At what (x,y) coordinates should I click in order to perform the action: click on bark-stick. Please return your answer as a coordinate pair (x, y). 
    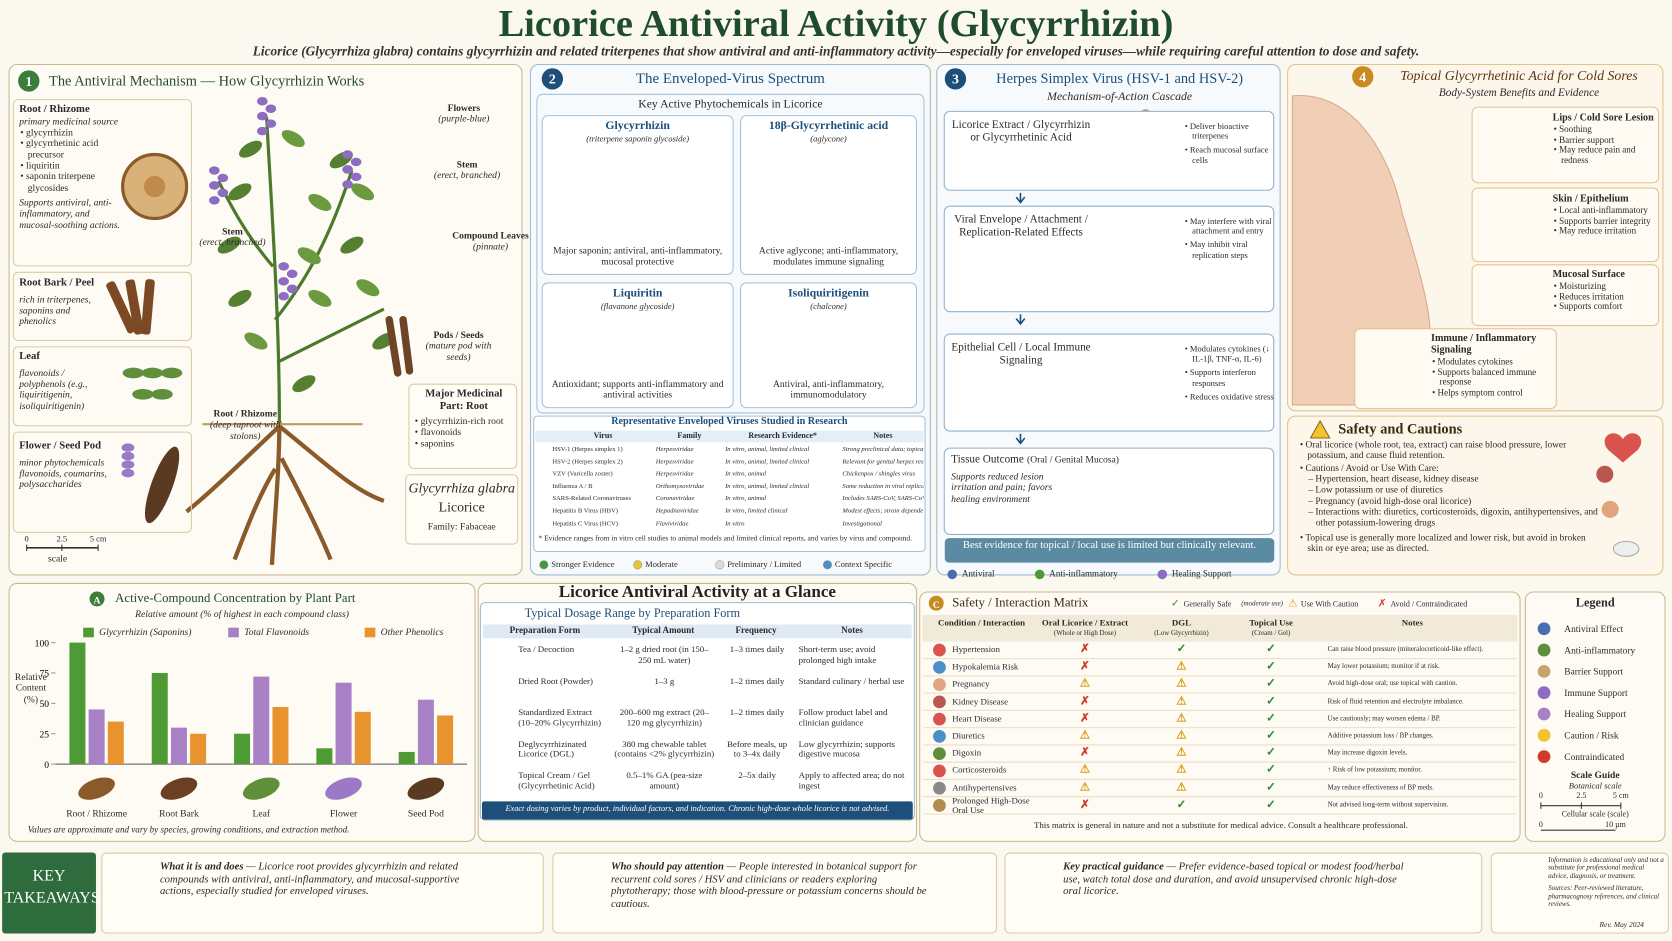
    Looking at the image, I should click on (134, 307).